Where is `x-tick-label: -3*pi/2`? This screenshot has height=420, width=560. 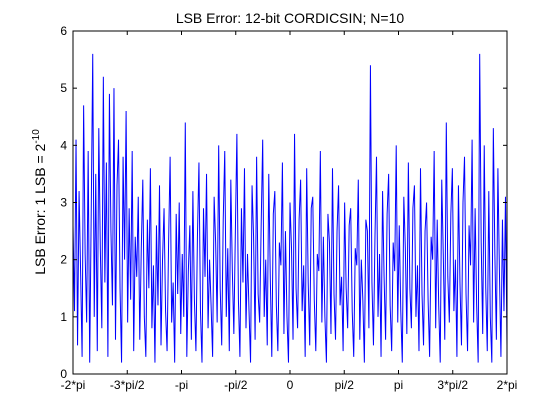 x-tick-label: -3*pi/2 is located at coordinates (127, 385).